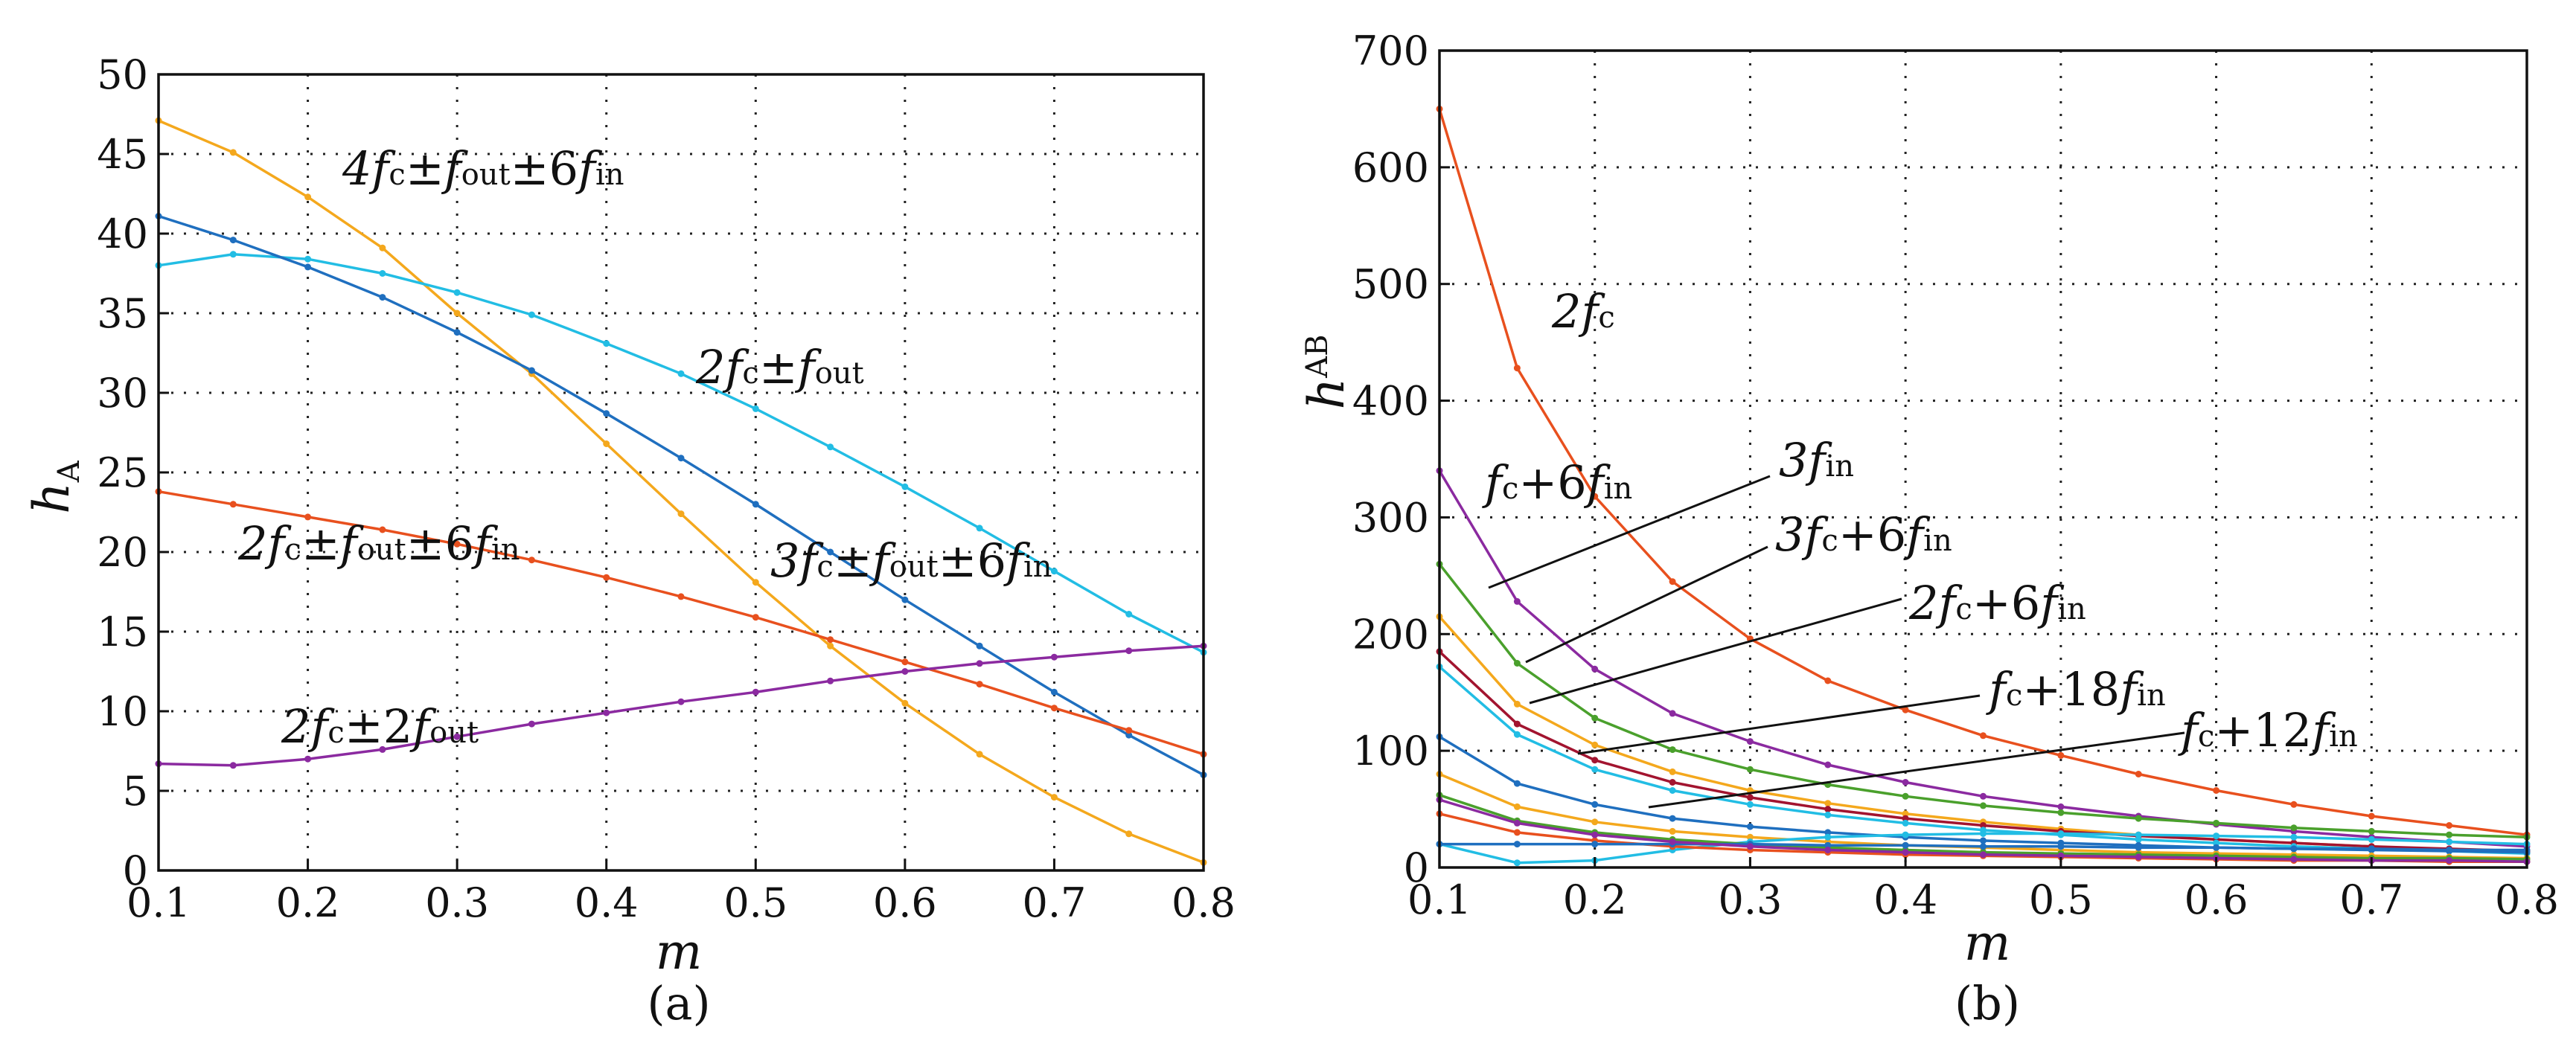 Image resolution: width=2576 pixels, height=1049 pixels. Describe the element at coordinates (1390, 51) in the screenshot. I see `chart-b-ytick-label-7: 700` at that location.